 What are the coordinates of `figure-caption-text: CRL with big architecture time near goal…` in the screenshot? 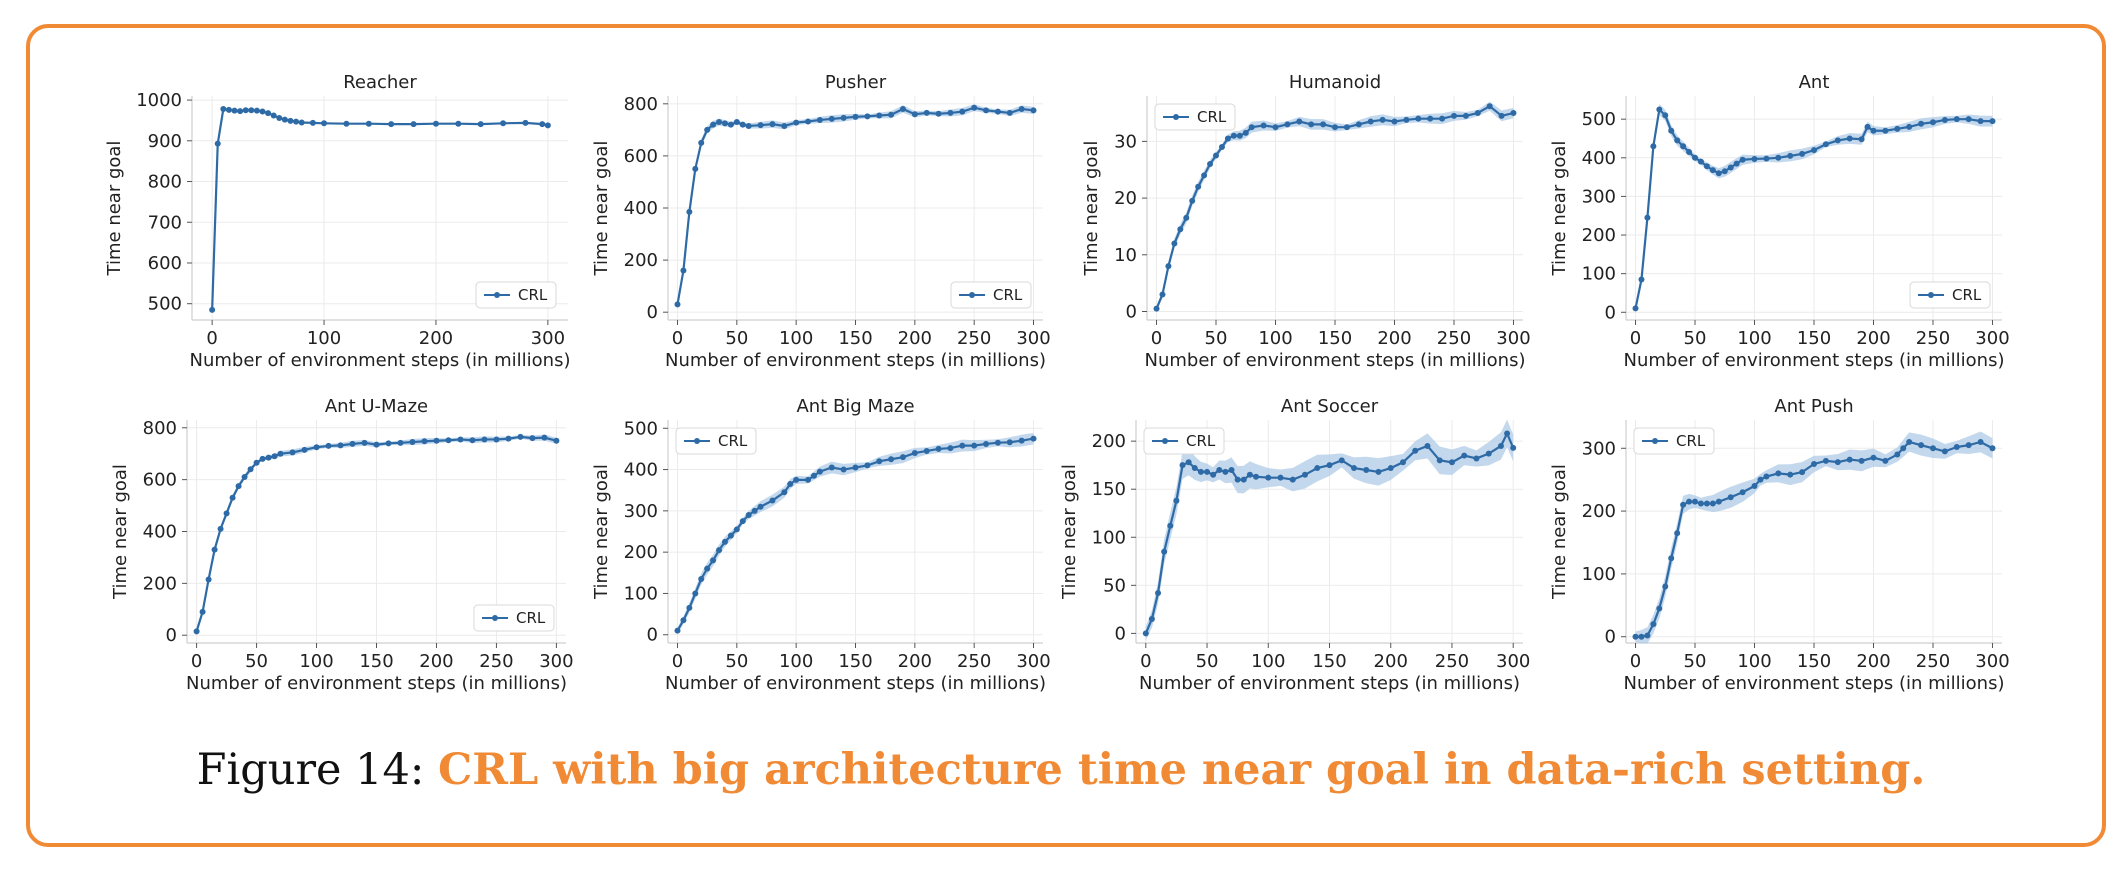 It's located at (1182, 770).